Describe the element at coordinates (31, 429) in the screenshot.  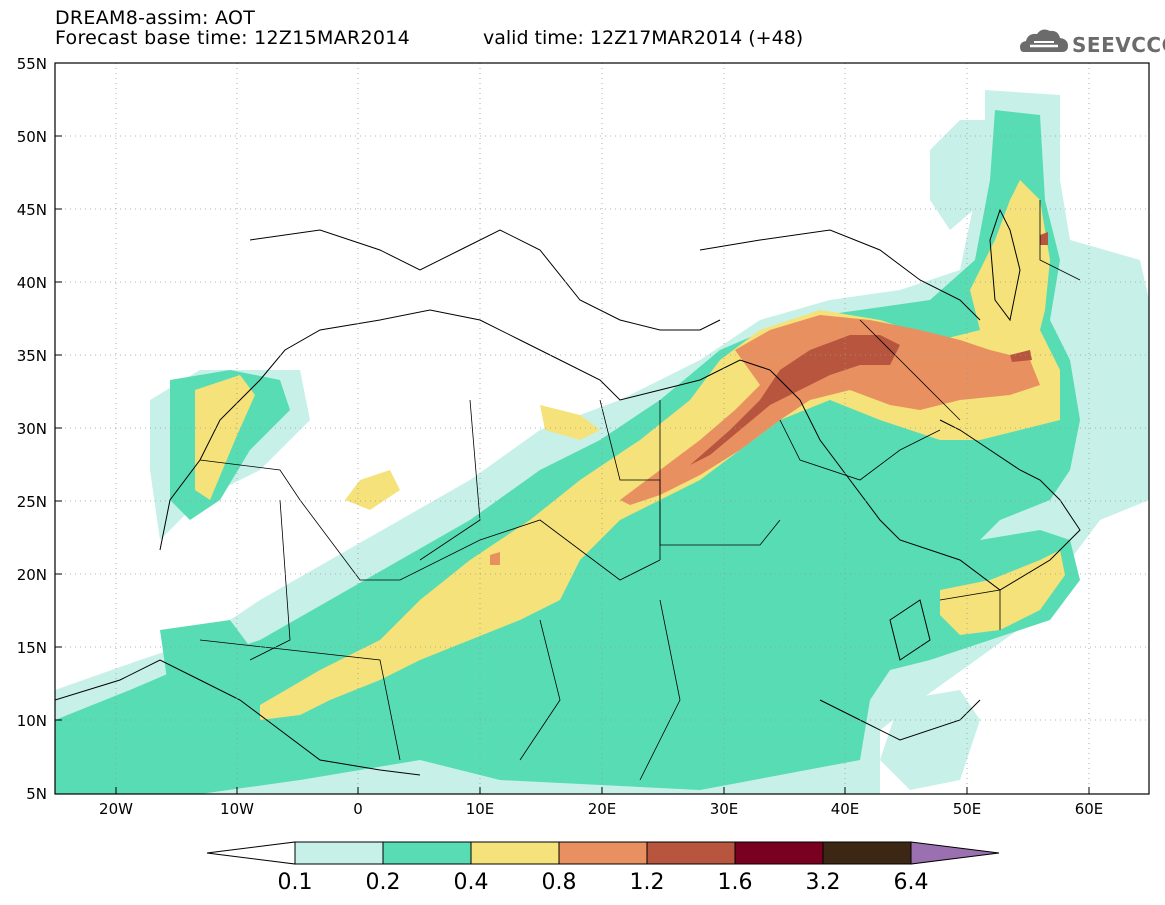
I see `lat-label: 30N` at that location.